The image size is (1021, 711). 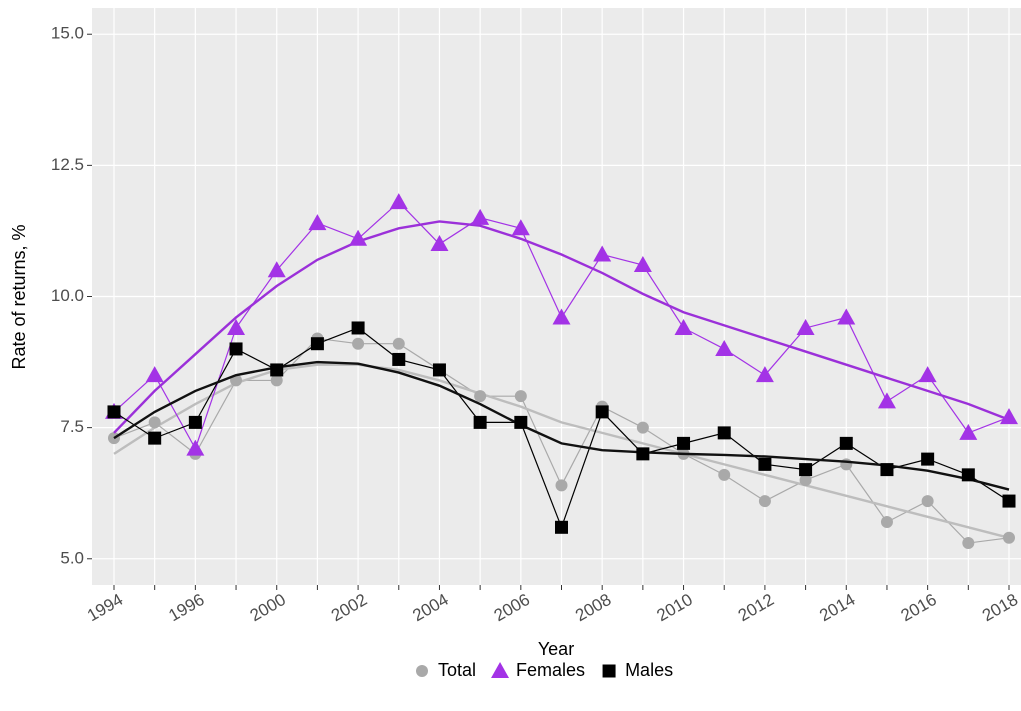 I want to click on legend-item: Total, so click(x=446, y=670).